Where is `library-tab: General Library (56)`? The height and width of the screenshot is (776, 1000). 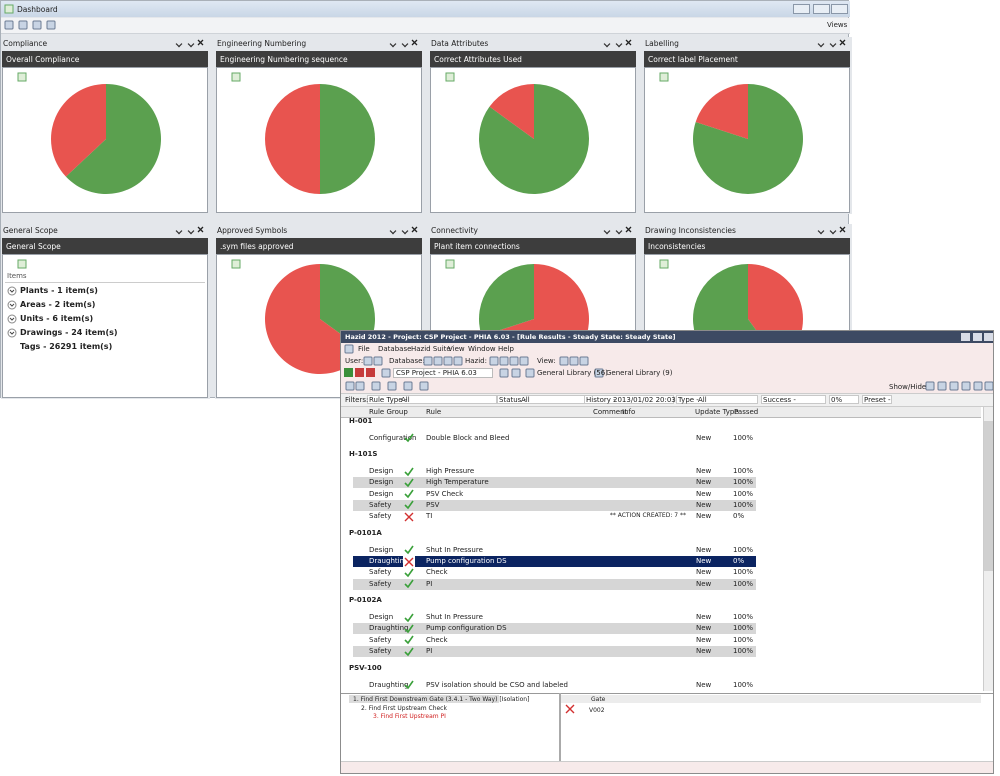 library-tab: General Library (56) is located at coordinates (572, 373).